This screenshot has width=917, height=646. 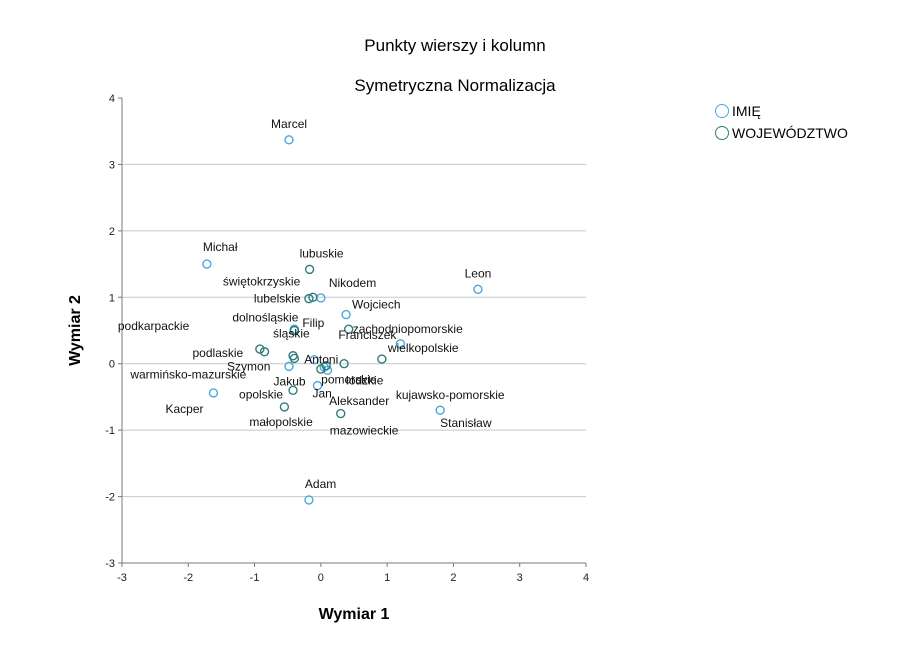 I want to click on y-tick-label: 4, so click(x=112, y=99).